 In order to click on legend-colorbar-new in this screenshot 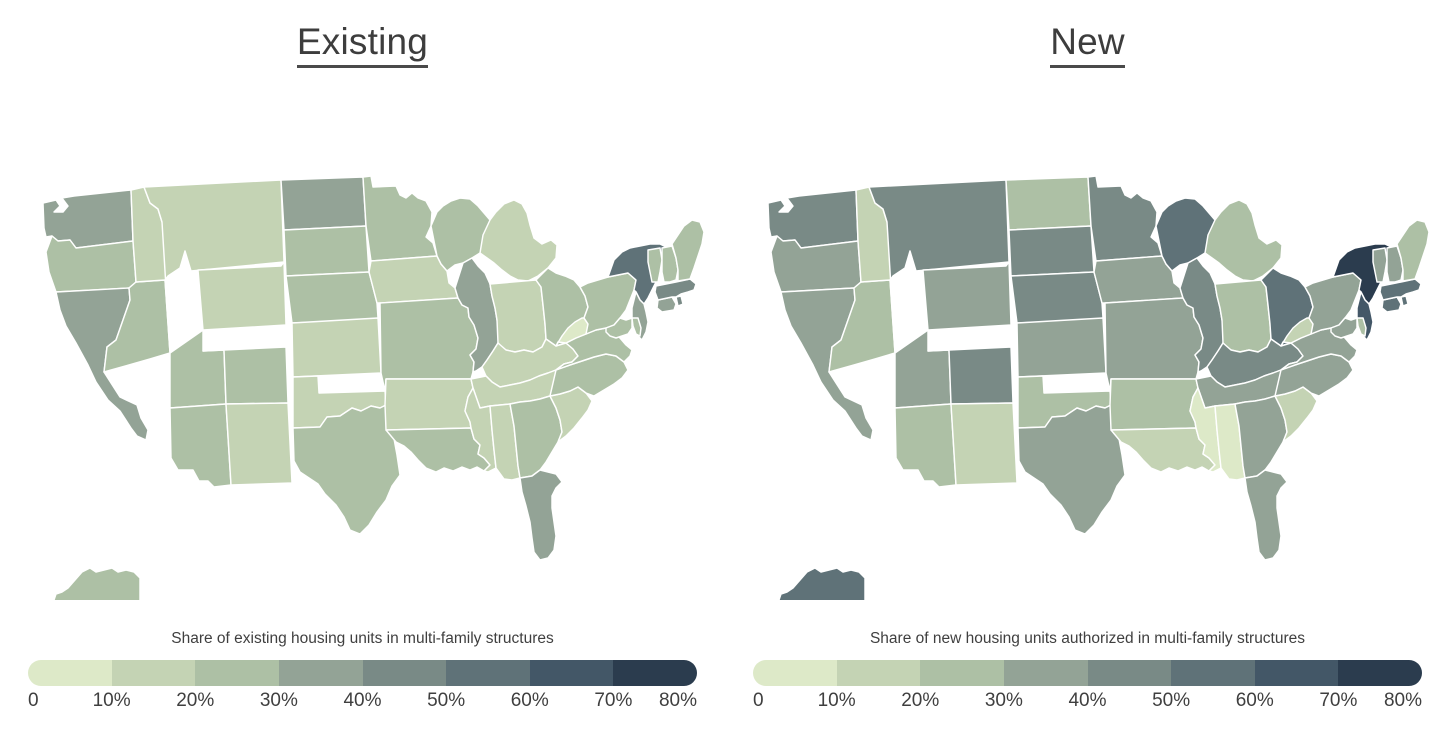, I will do `click(1087, 673)`.